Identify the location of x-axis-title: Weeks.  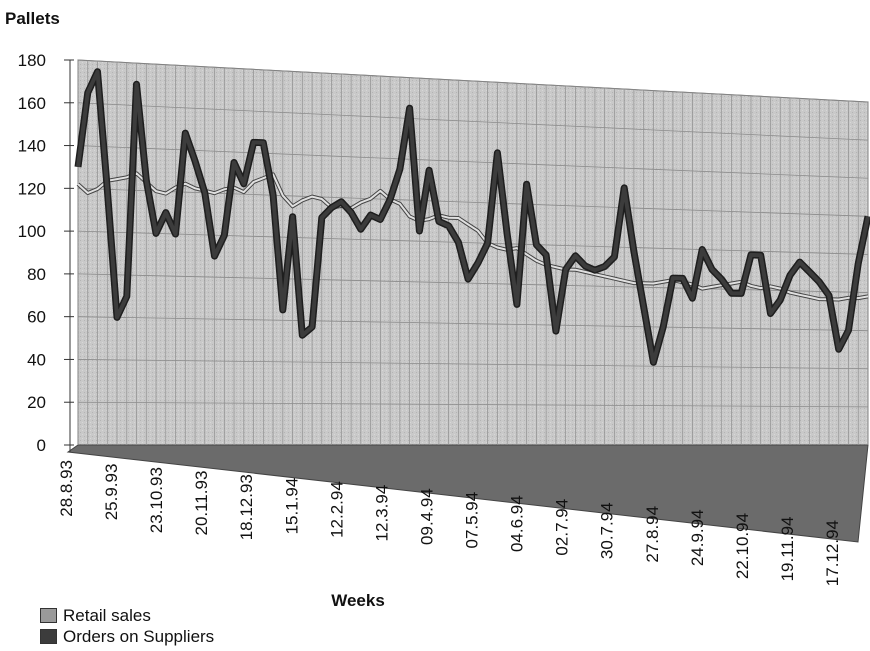
(358, 600).